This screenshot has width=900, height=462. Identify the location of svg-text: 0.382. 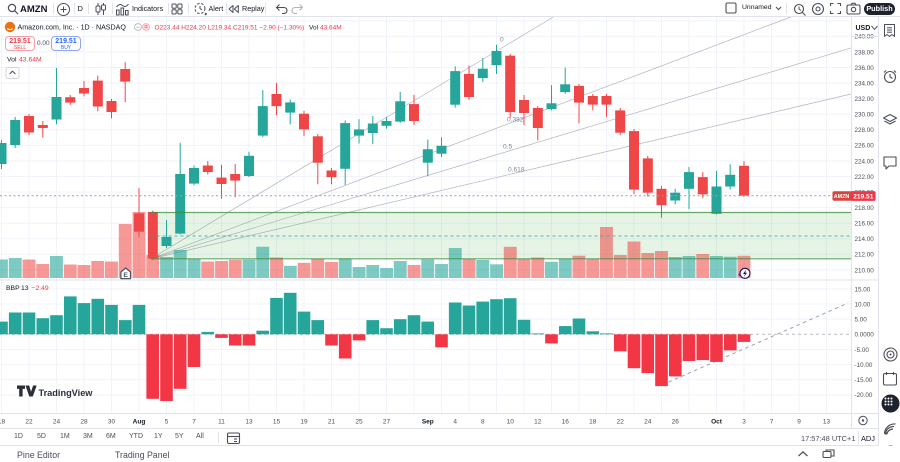
(515, 120).